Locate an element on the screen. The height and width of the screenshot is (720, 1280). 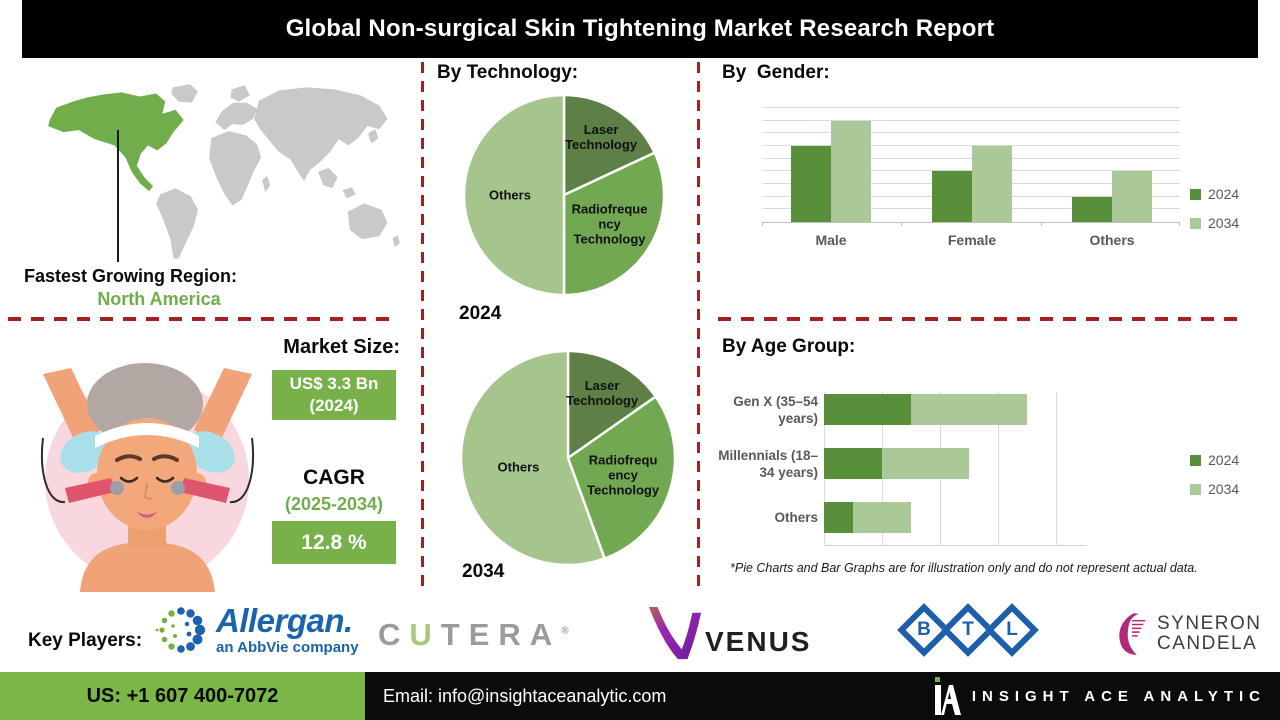
section-title-technology: By Technology: is located at coordinates (508, 72).